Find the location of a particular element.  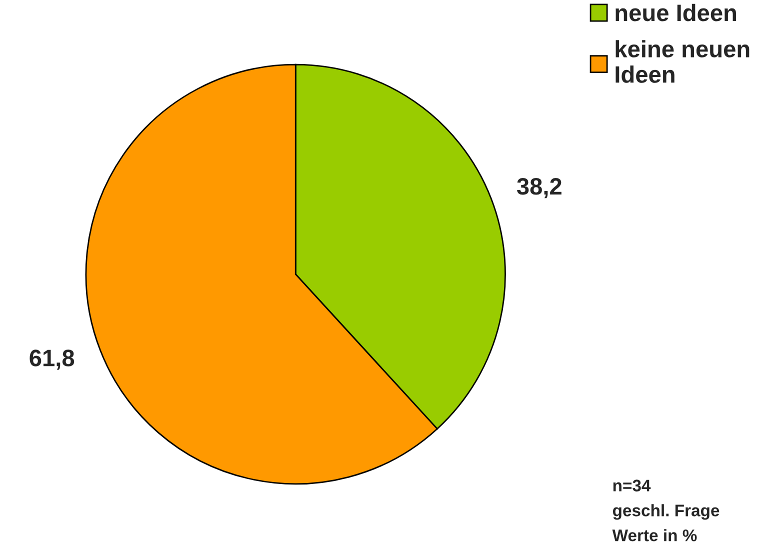

legend-label: neue Ideen is located at coordinates (676, 13).